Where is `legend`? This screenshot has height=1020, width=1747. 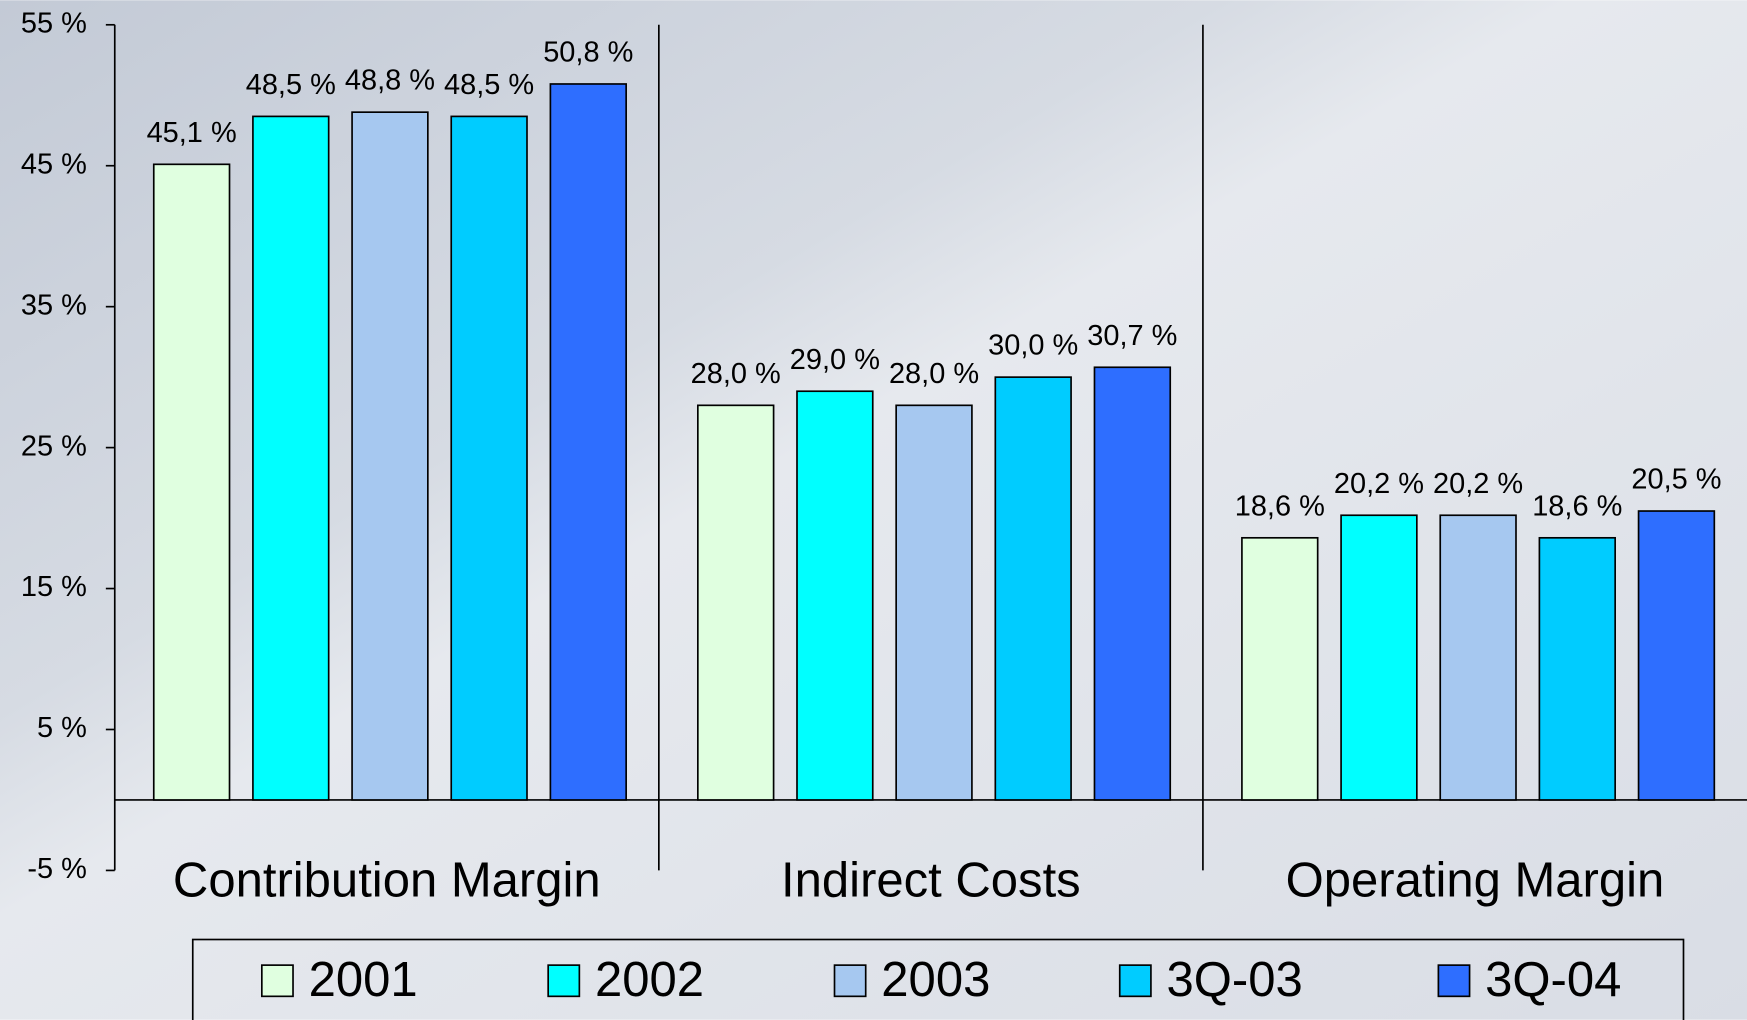 legend is located at coordinates (938, 979).